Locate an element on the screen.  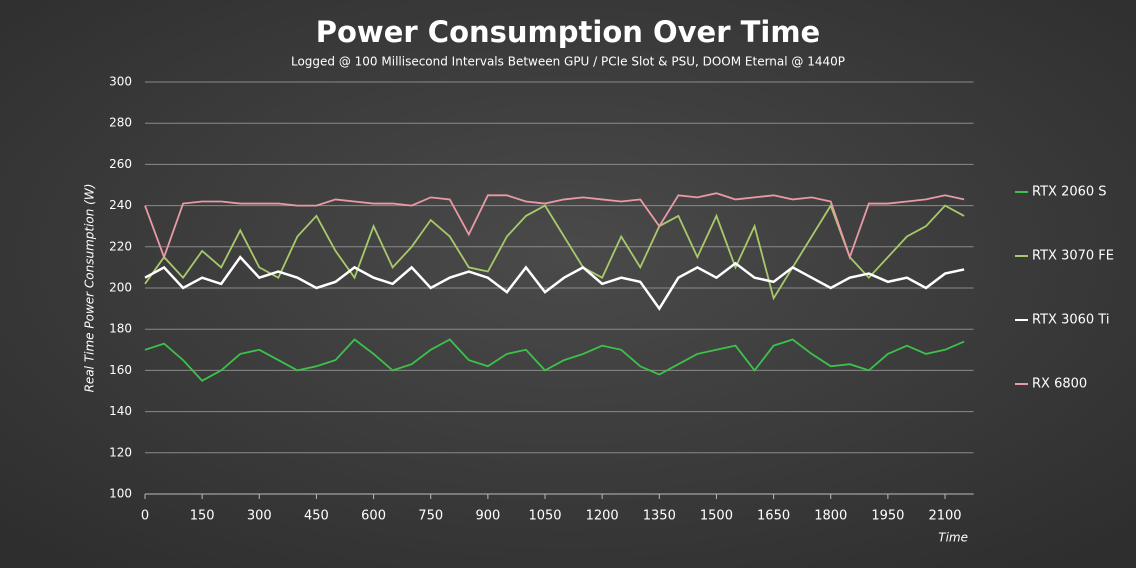
y-tick-label: 280 is located at coordinates (120, 123).